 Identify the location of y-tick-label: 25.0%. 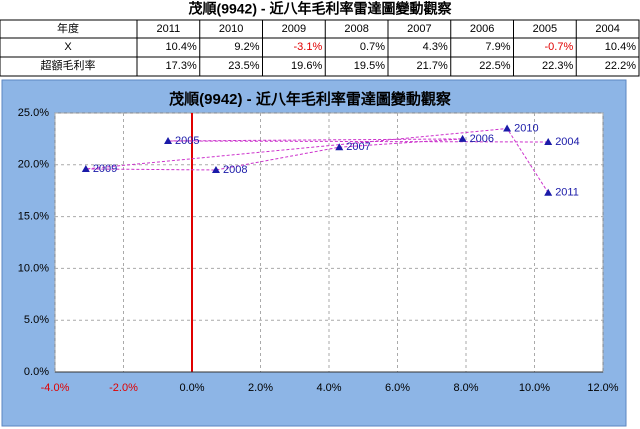
(33, 113).